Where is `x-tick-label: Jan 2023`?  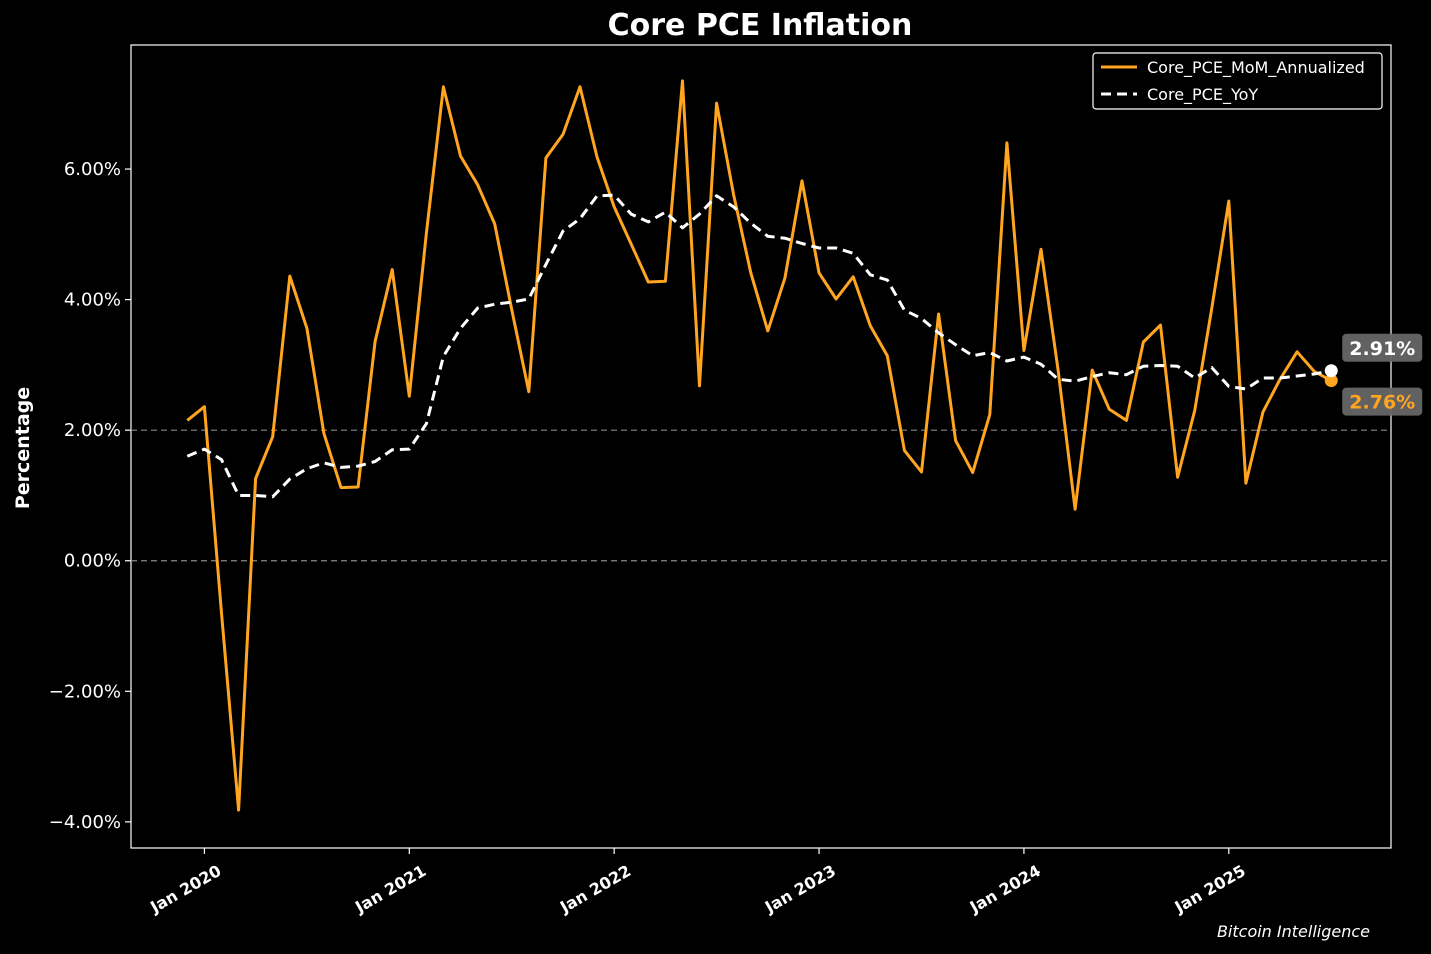
x-tick-label: Jan 2023 is located at coordinates (800, 889).